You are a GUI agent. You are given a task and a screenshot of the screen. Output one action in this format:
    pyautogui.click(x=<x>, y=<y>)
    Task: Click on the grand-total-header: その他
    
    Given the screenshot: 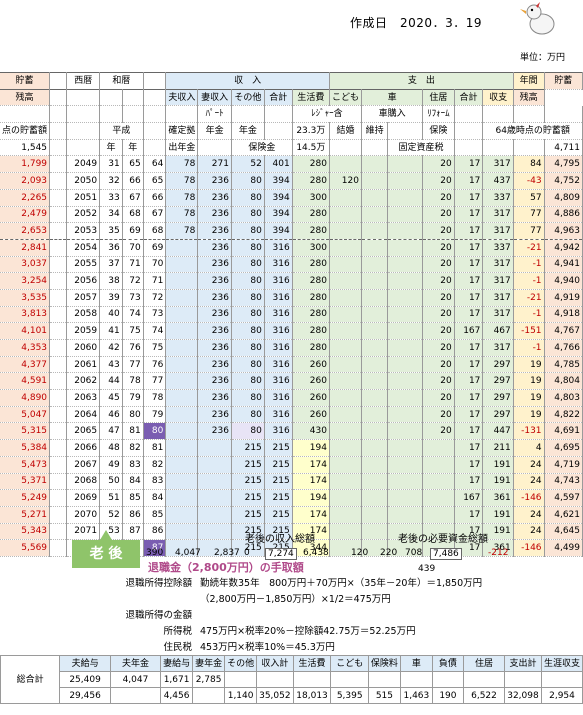 What is the action you would take?
    pyautogui.click(x=241, y=663)
    